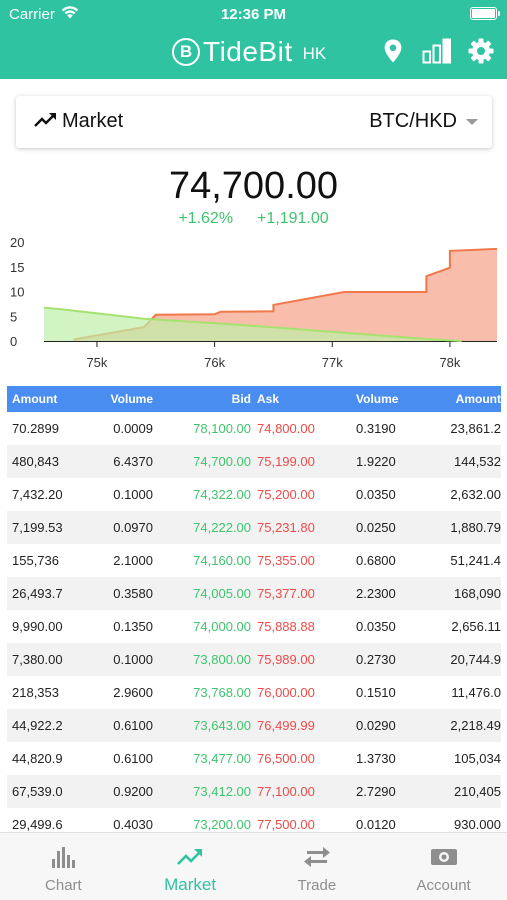 Image resolution: width=507 pixels, height=900 pixels. Describe the element at coordinates (475, 428) in the screenshot. I see `ask-amount-cell: 23,861.2` at that location.